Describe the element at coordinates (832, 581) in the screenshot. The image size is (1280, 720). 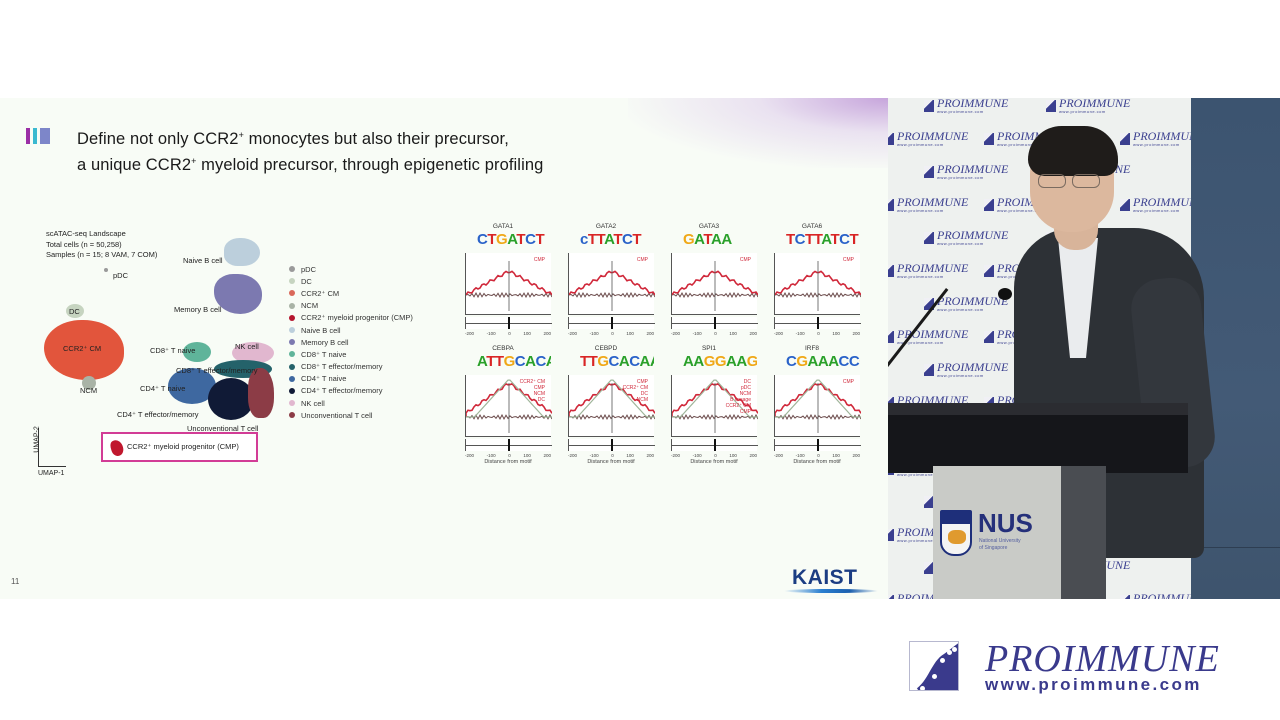
I see `kaist-logo: KAIST` at that location.